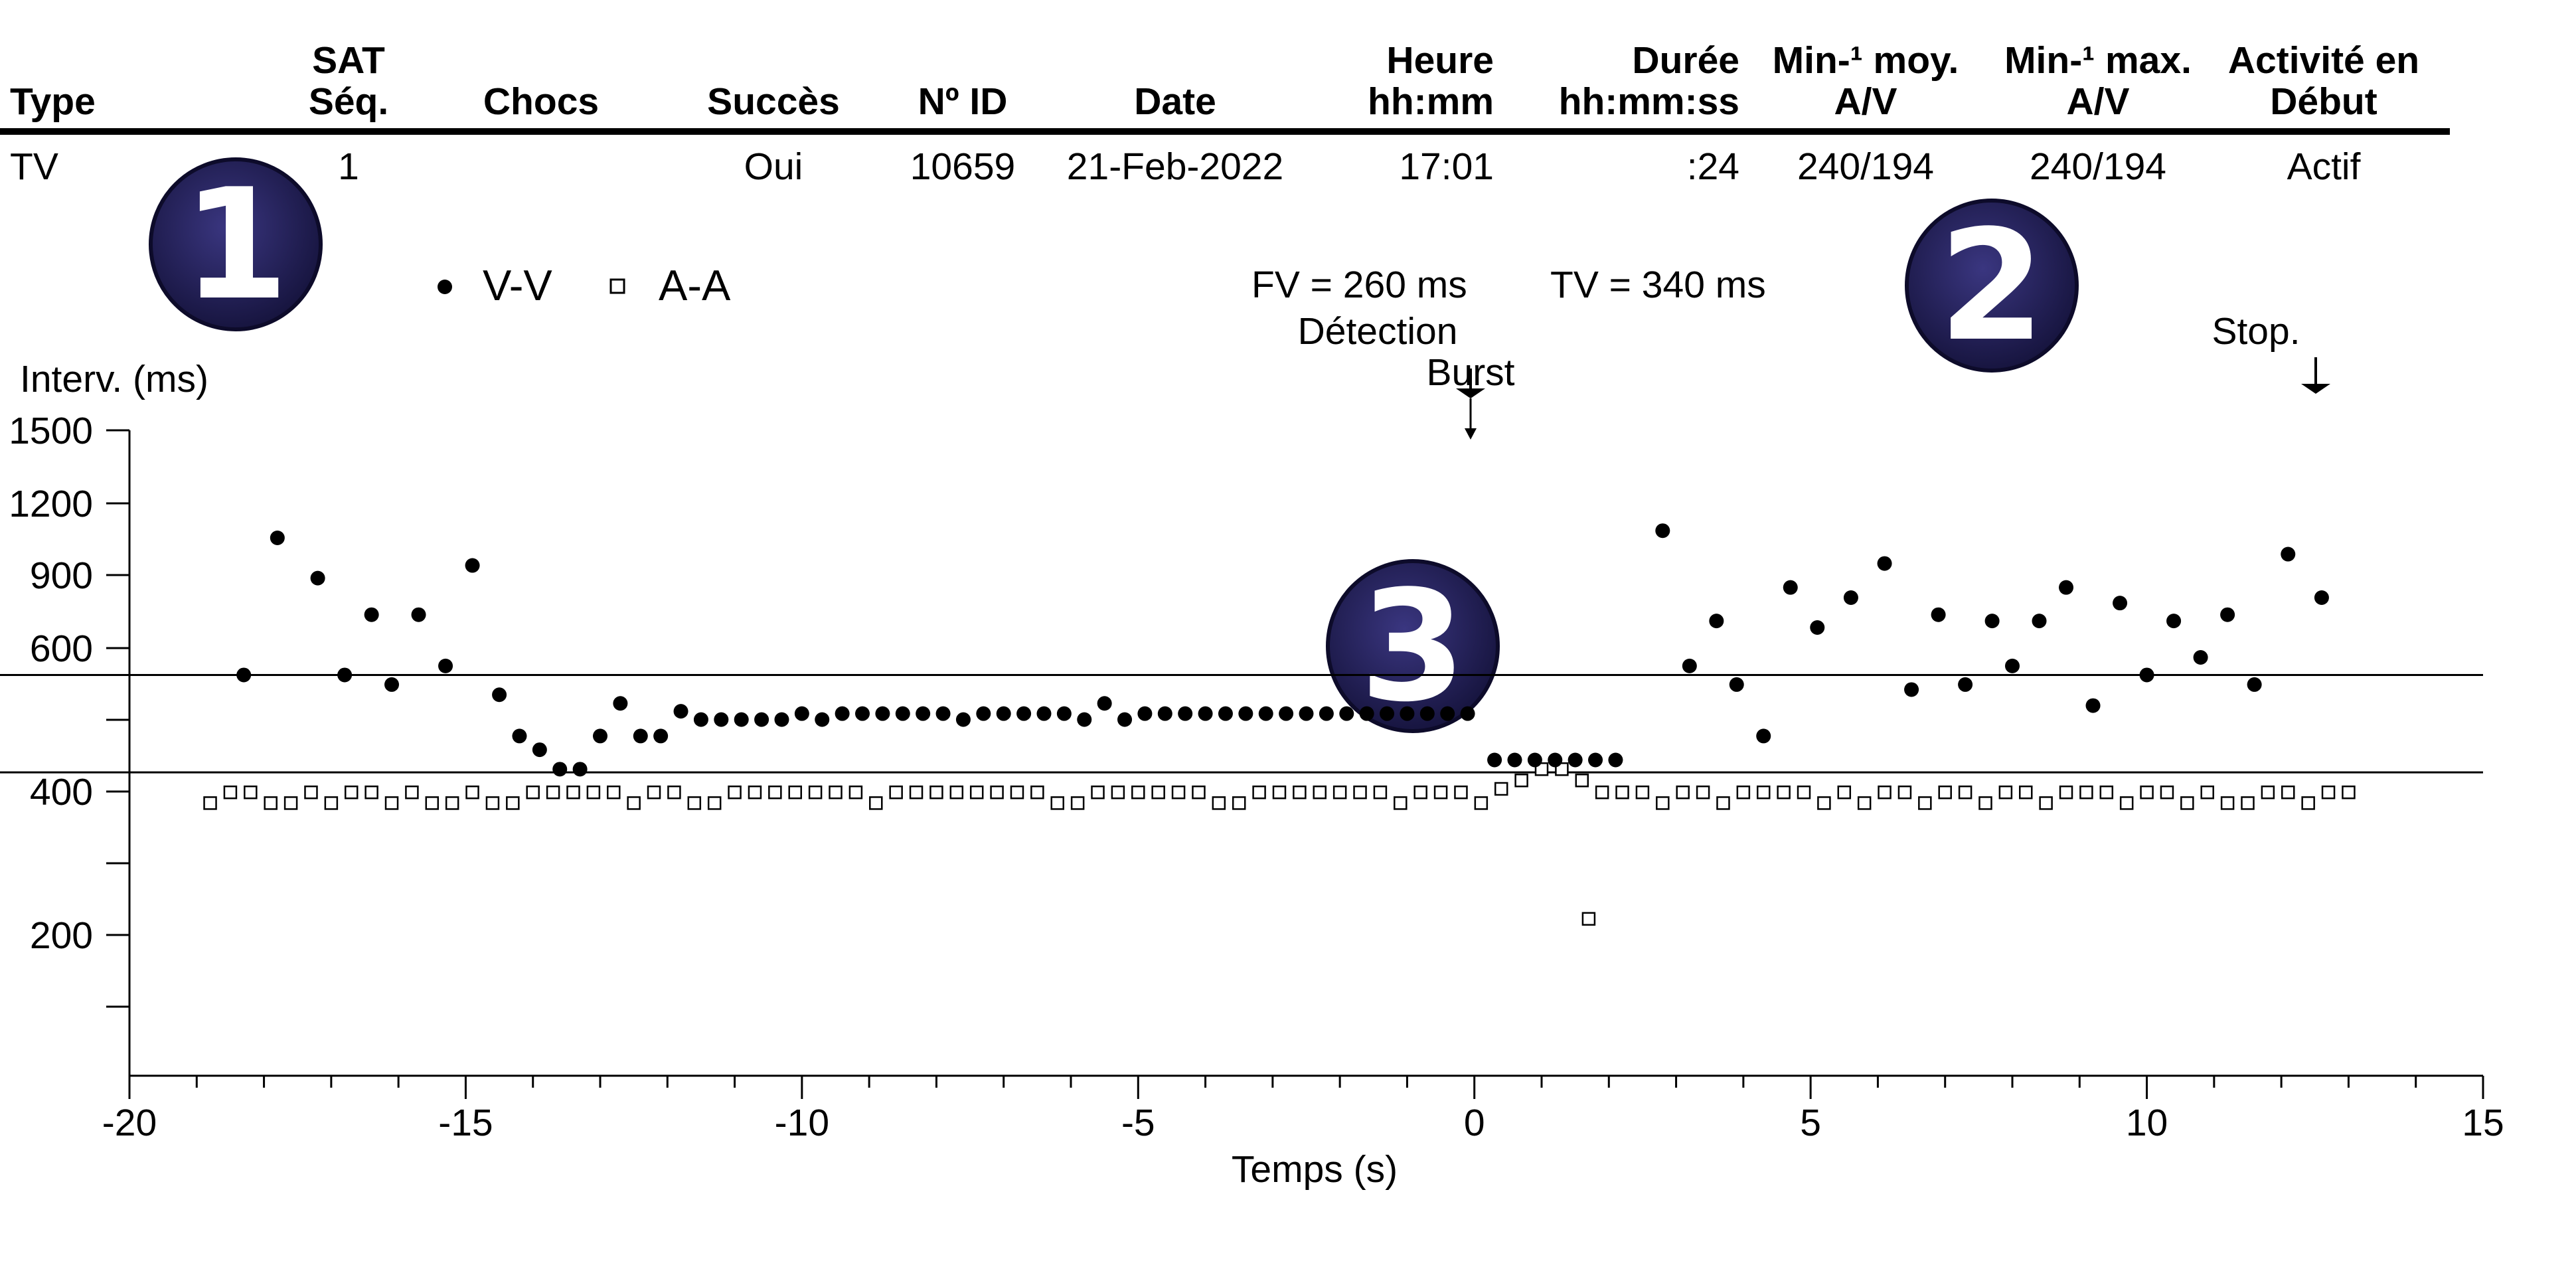 This screenshot has width=2576, height=1261. What do you see at coordinates (2256, 331) in the screenshot?
I see `stop-label: Stop.` at bounding box center [2256, 331].